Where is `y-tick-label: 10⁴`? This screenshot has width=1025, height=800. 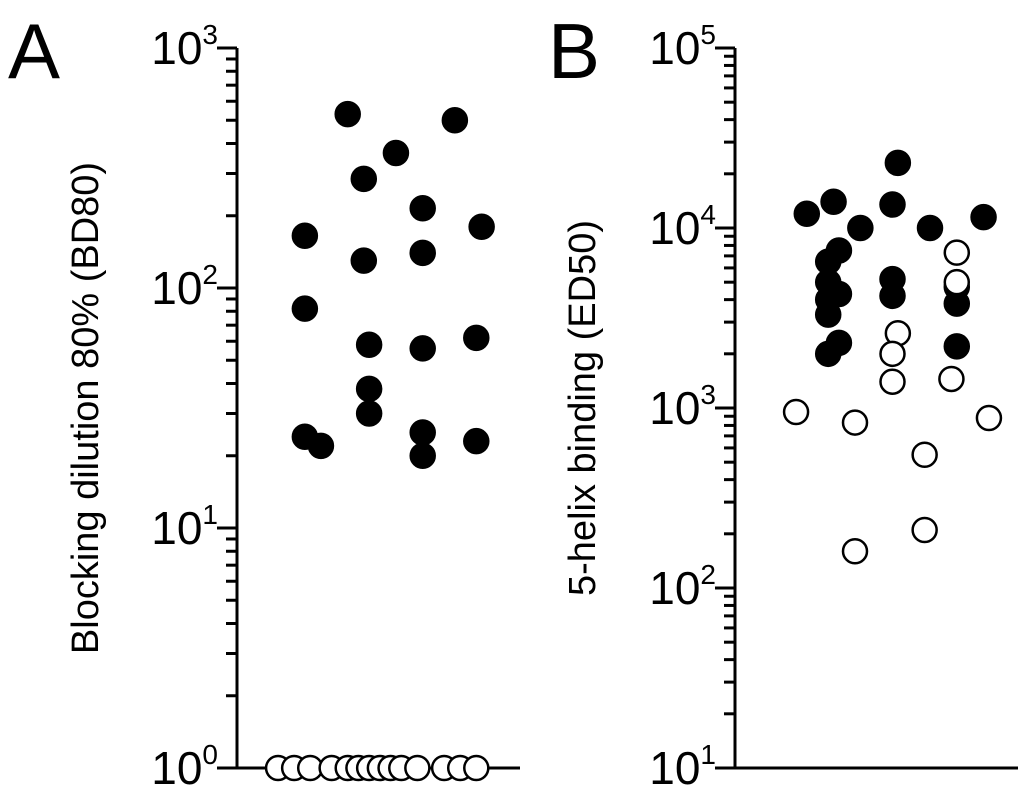
y-tick-label: 10⁴ is located at coordinates (682, 226).